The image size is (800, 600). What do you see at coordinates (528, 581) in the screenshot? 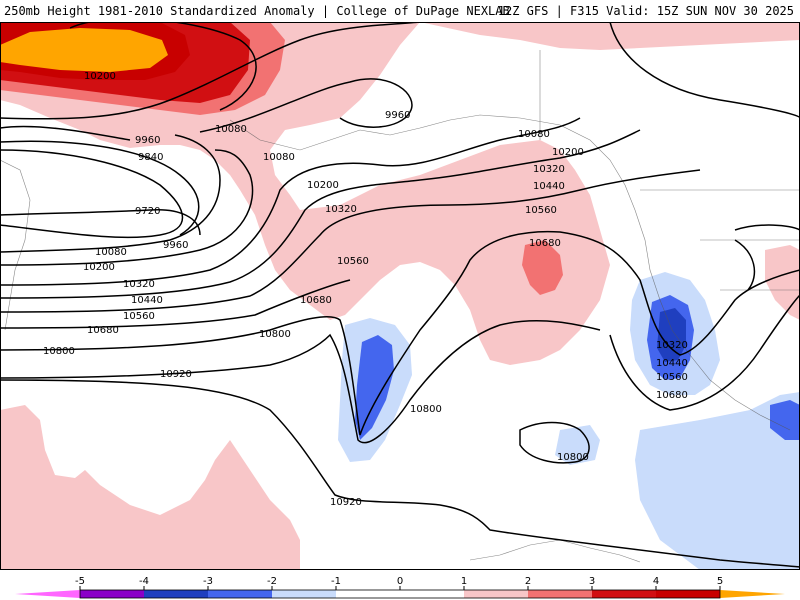
I see `colorbar-tick-label: 2` at bounding box center [528, 581].